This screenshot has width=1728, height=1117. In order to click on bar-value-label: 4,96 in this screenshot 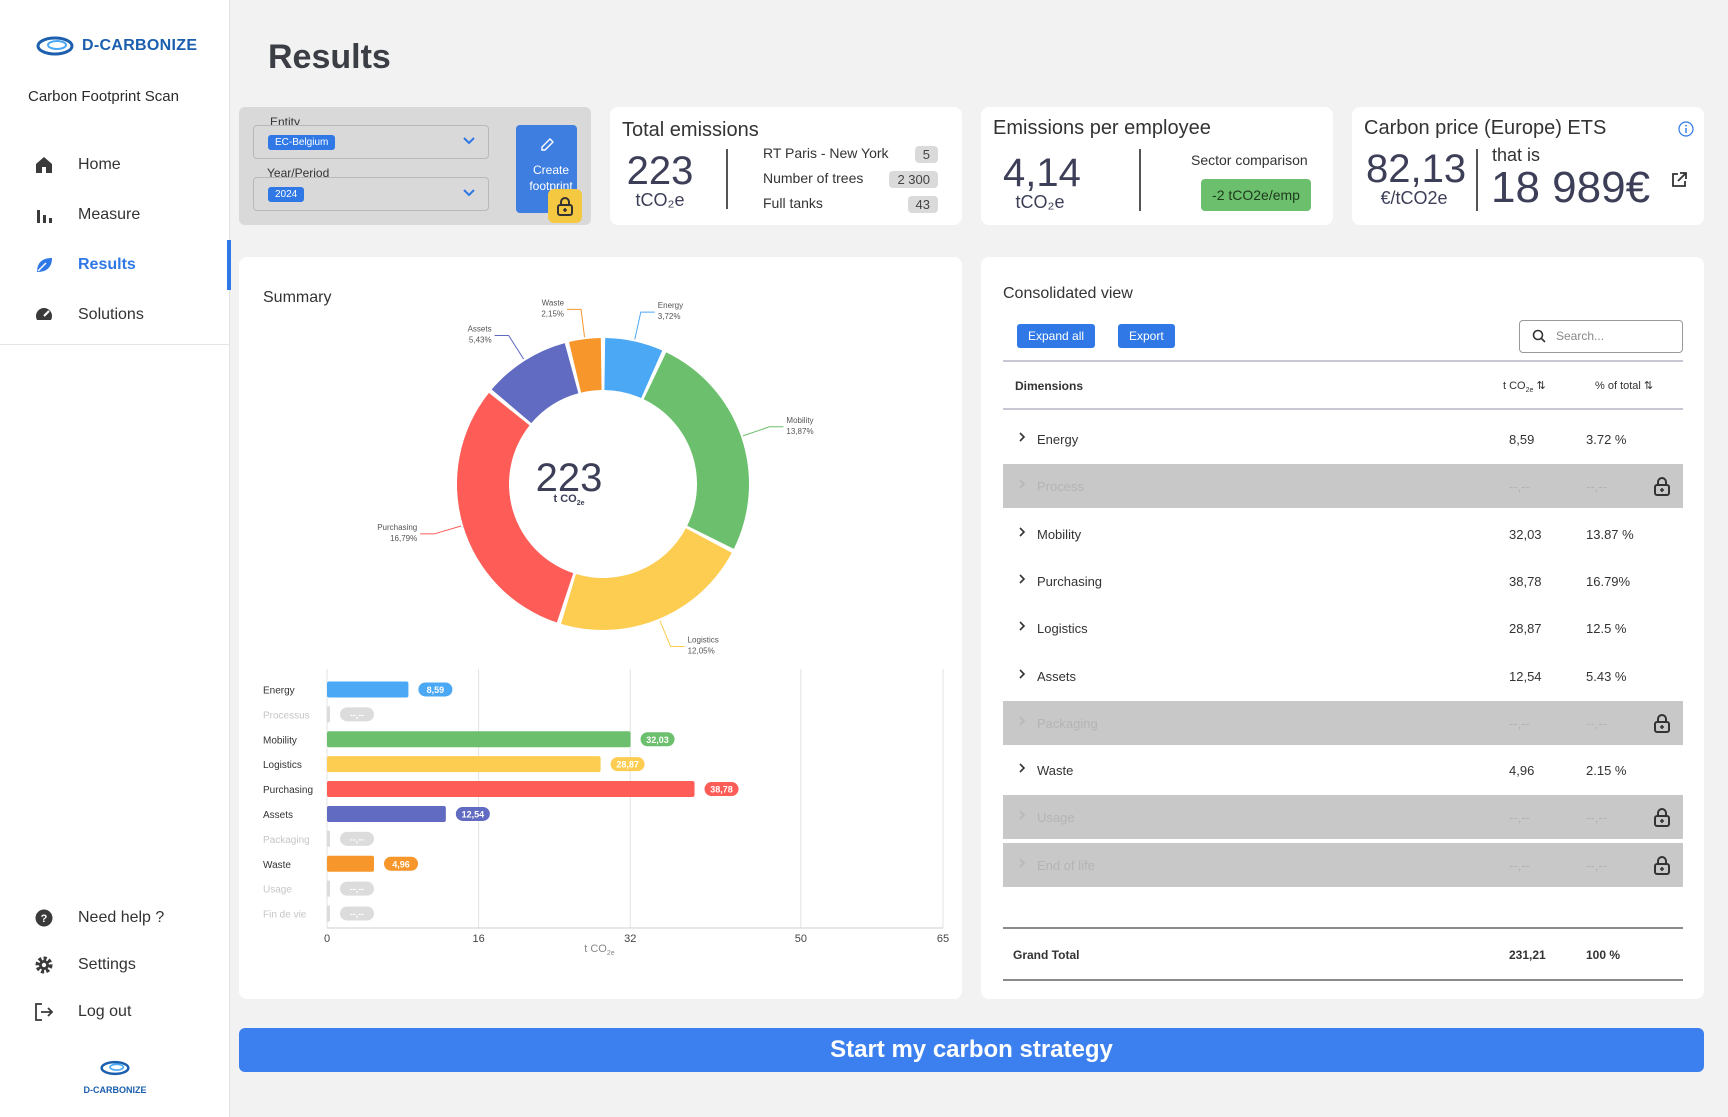, I will do `click(401, 864)`.